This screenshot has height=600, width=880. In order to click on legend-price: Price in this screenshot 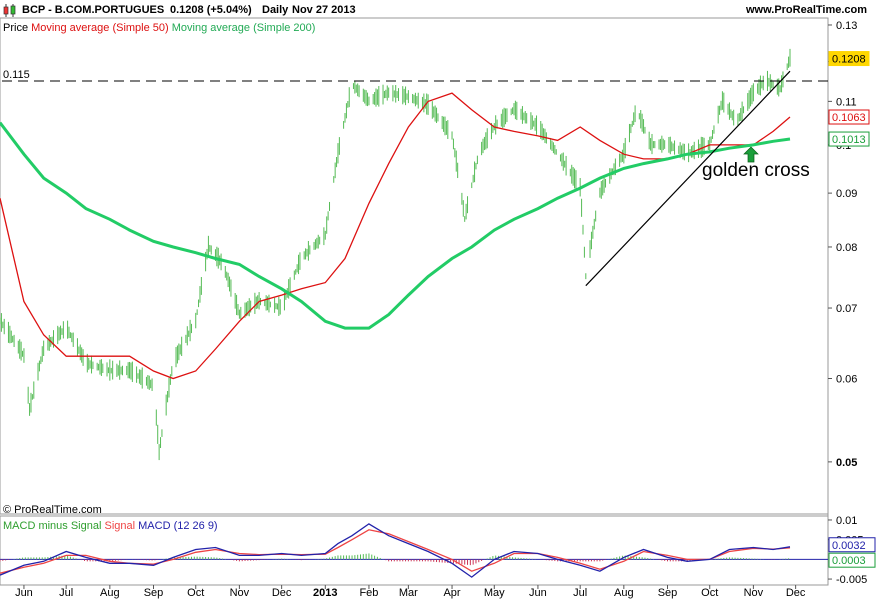, I will do `click(16, 28)`.